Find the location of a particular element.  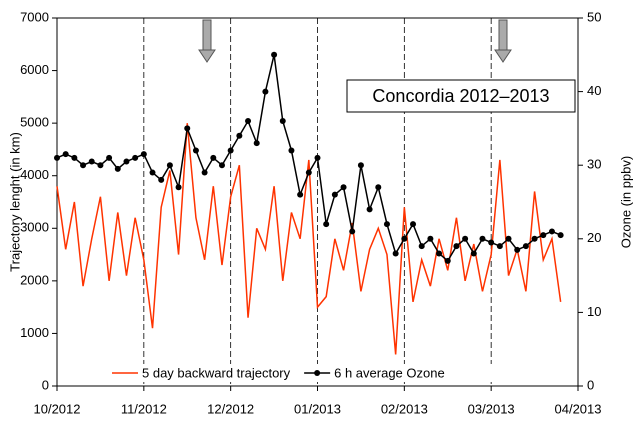

y-tick-label: 4000 is located at coordinates (34, 174).